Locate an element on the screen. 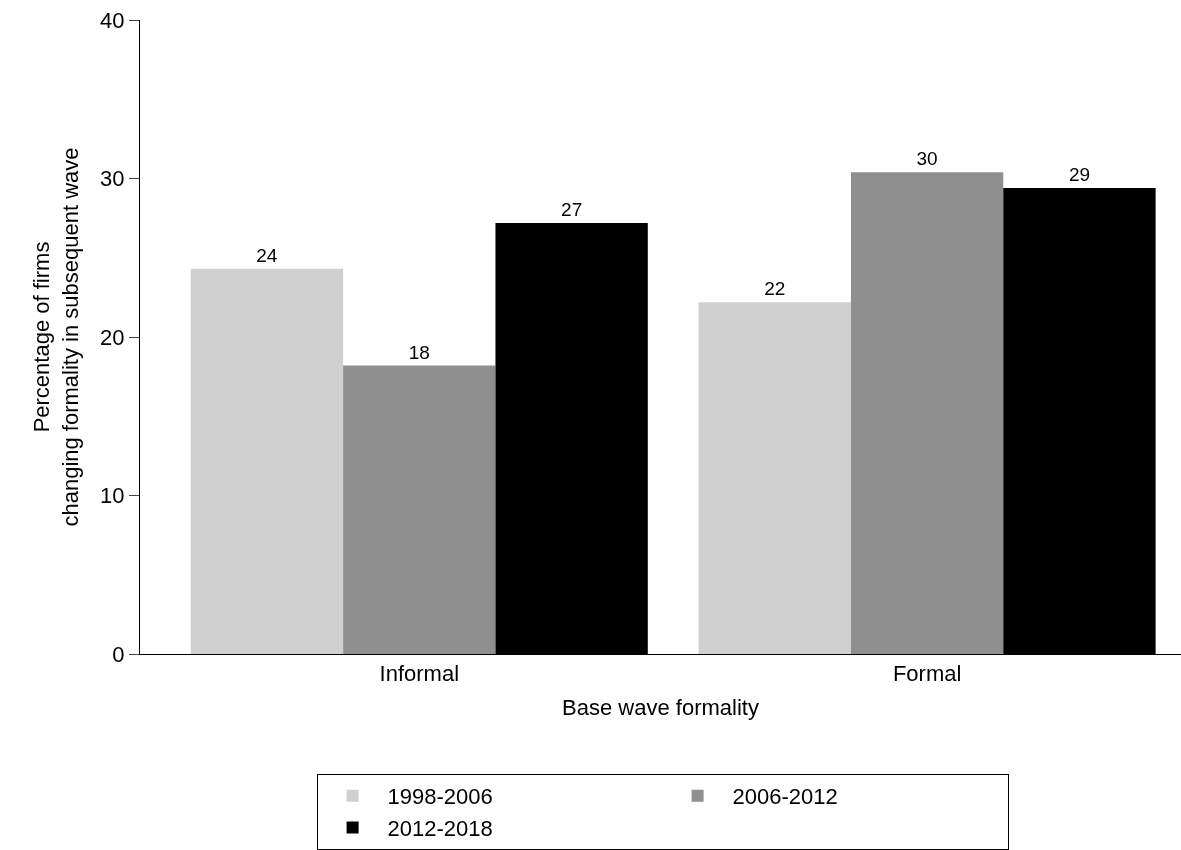 This screenshot has height=850, width=1181. legend-label: 2012-2018 is located at coordinates (440, 828).